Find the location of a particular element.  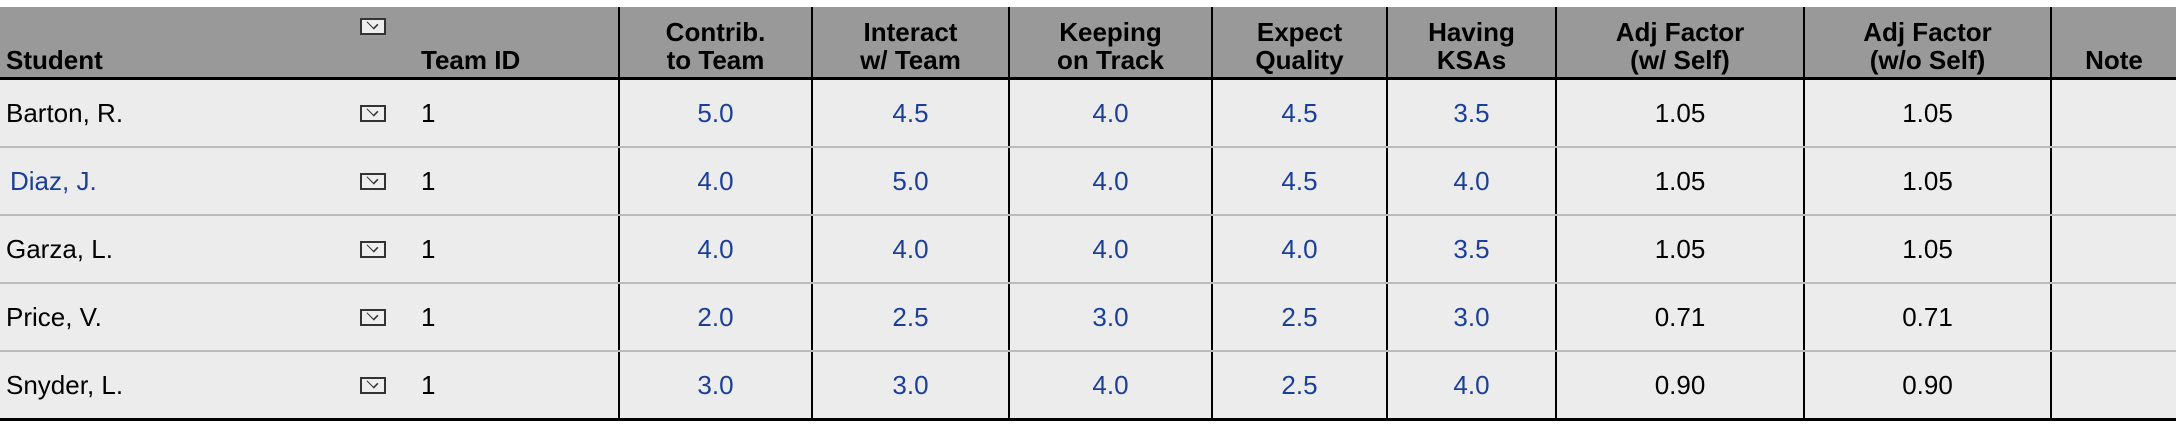

header-interact: Interact w/ Team is located at coordinates (910, 43).